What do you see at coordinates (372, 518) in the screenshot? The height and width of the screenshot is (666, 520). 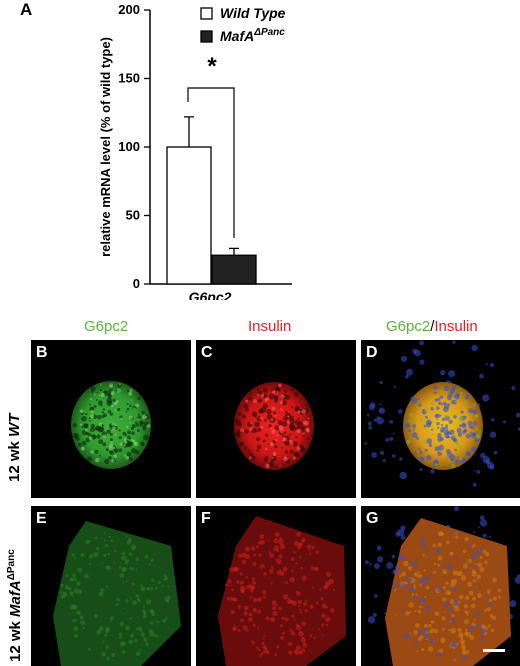 I see `panel-letter-g: G` at bounding box center [372, 518].